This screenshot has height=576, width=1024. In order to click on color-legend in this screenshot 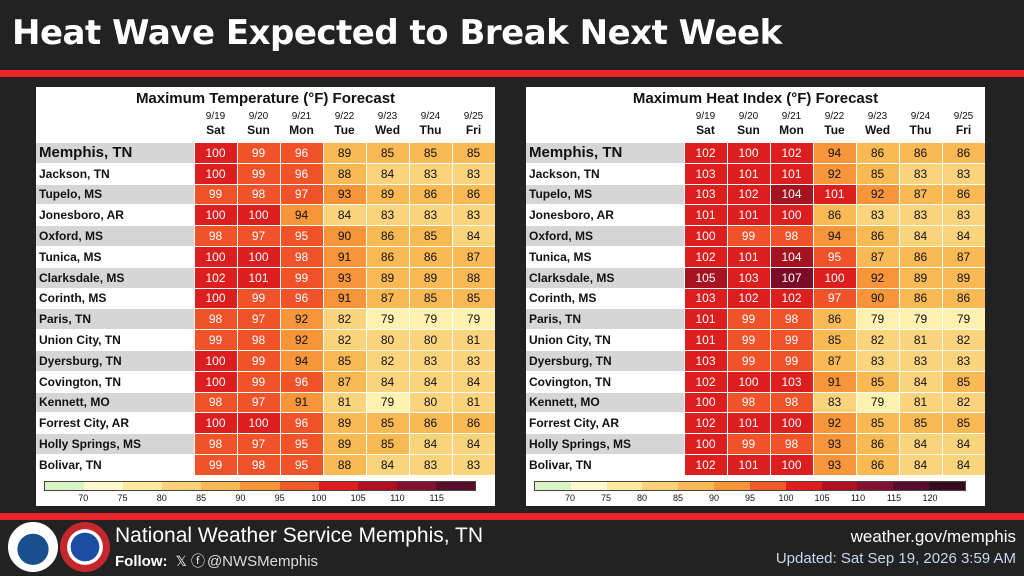, I will do `click(750, 486)`.